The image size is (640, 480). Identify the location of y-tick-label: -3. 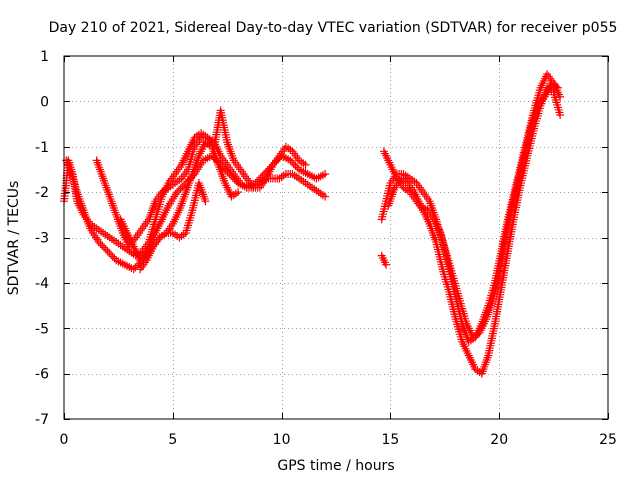
(42, 239).